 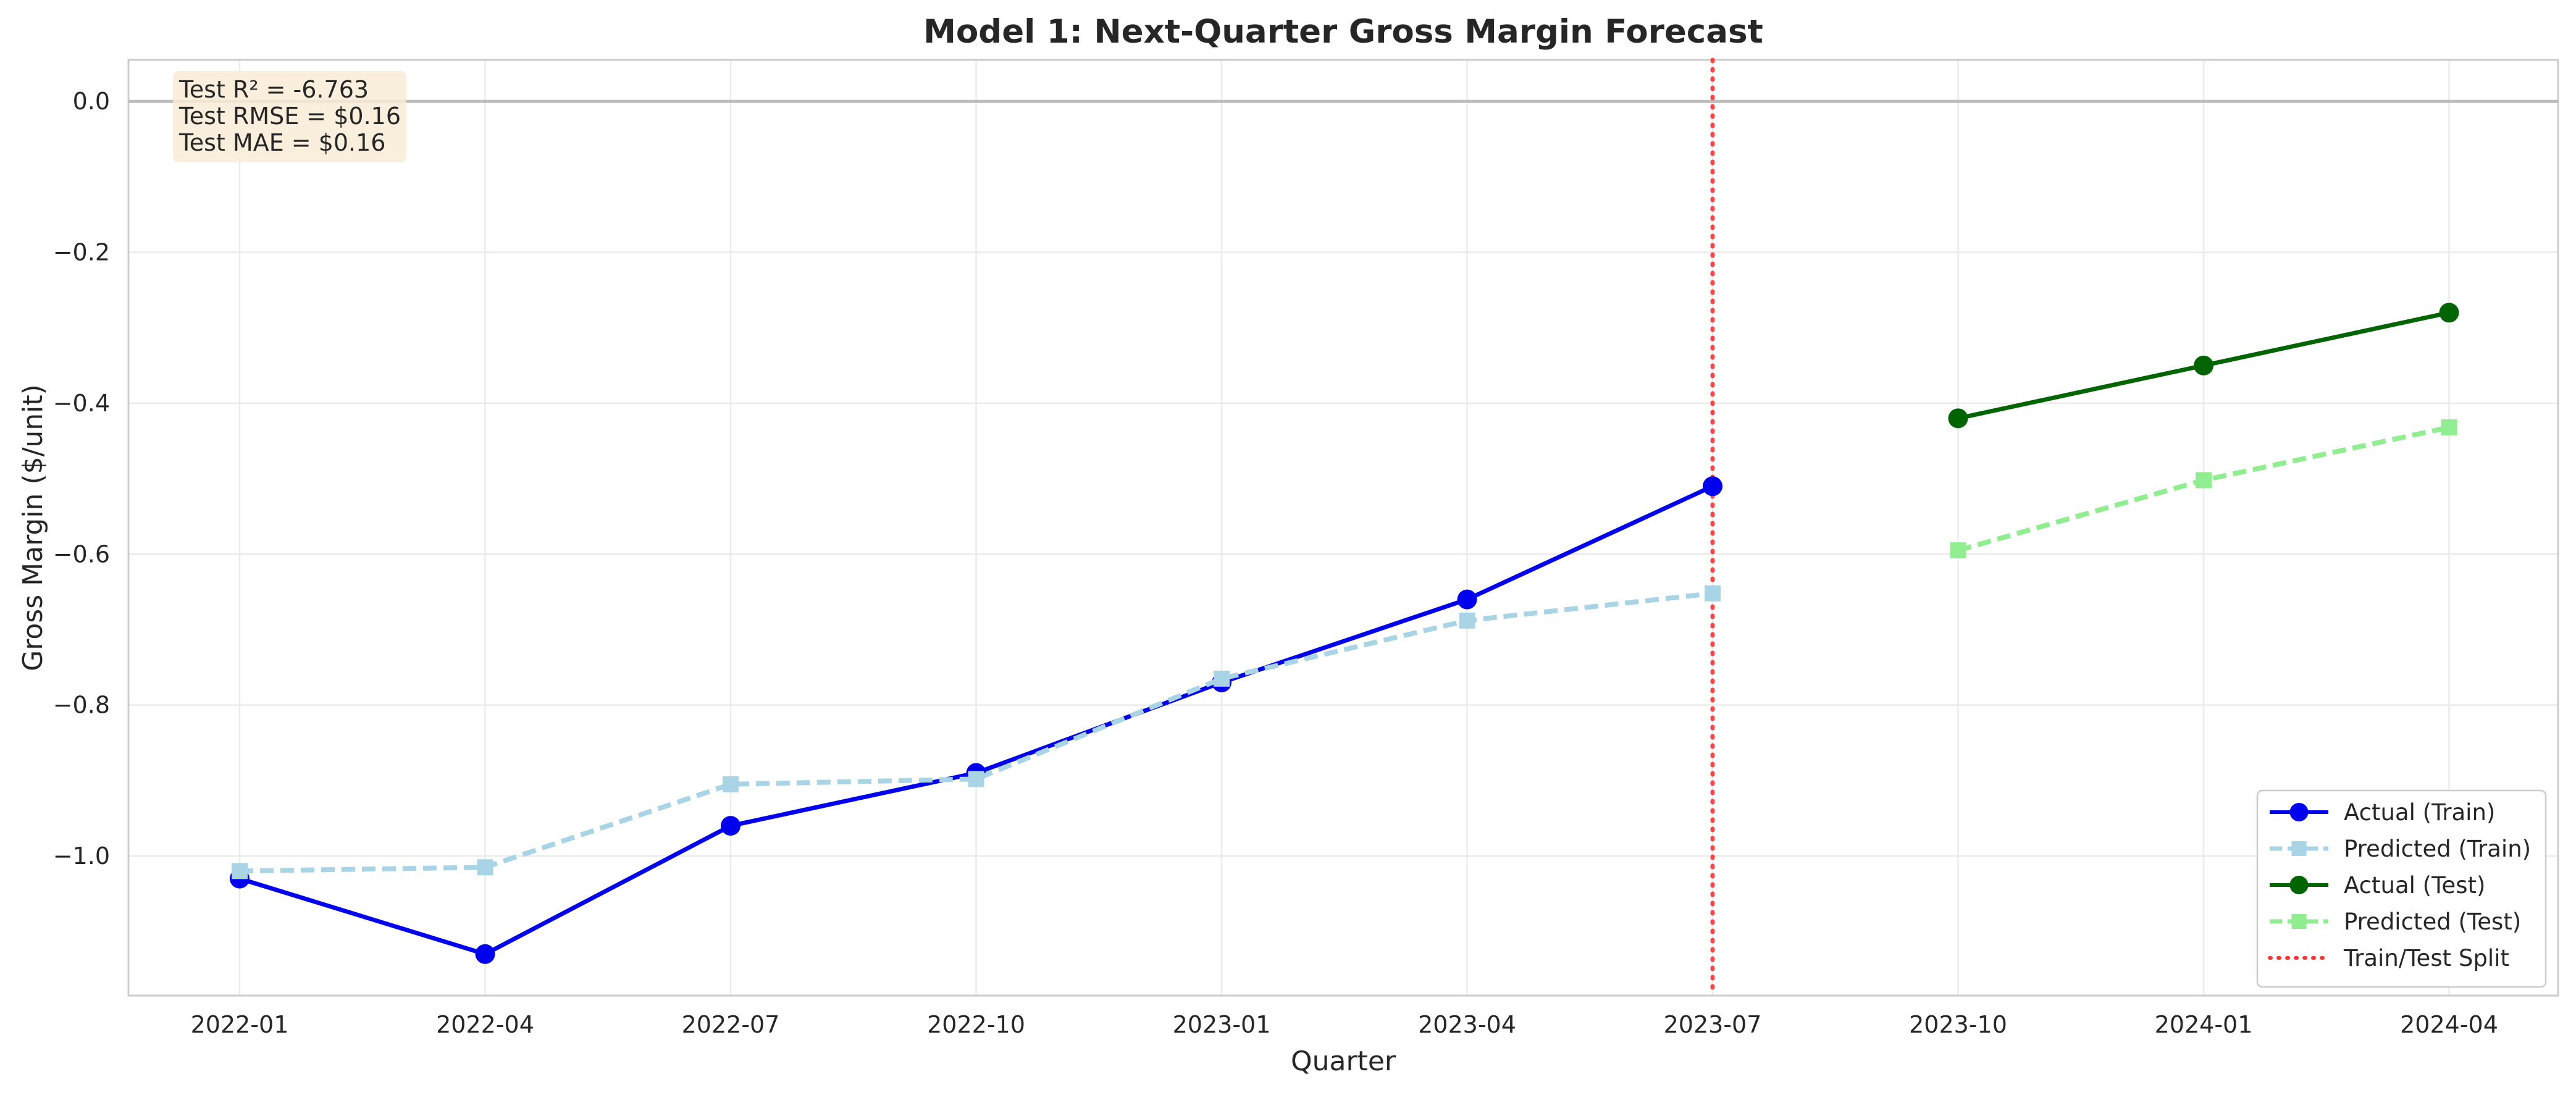 I want to click on legend-item: Actual (Train), so click(x=2382, y=812).